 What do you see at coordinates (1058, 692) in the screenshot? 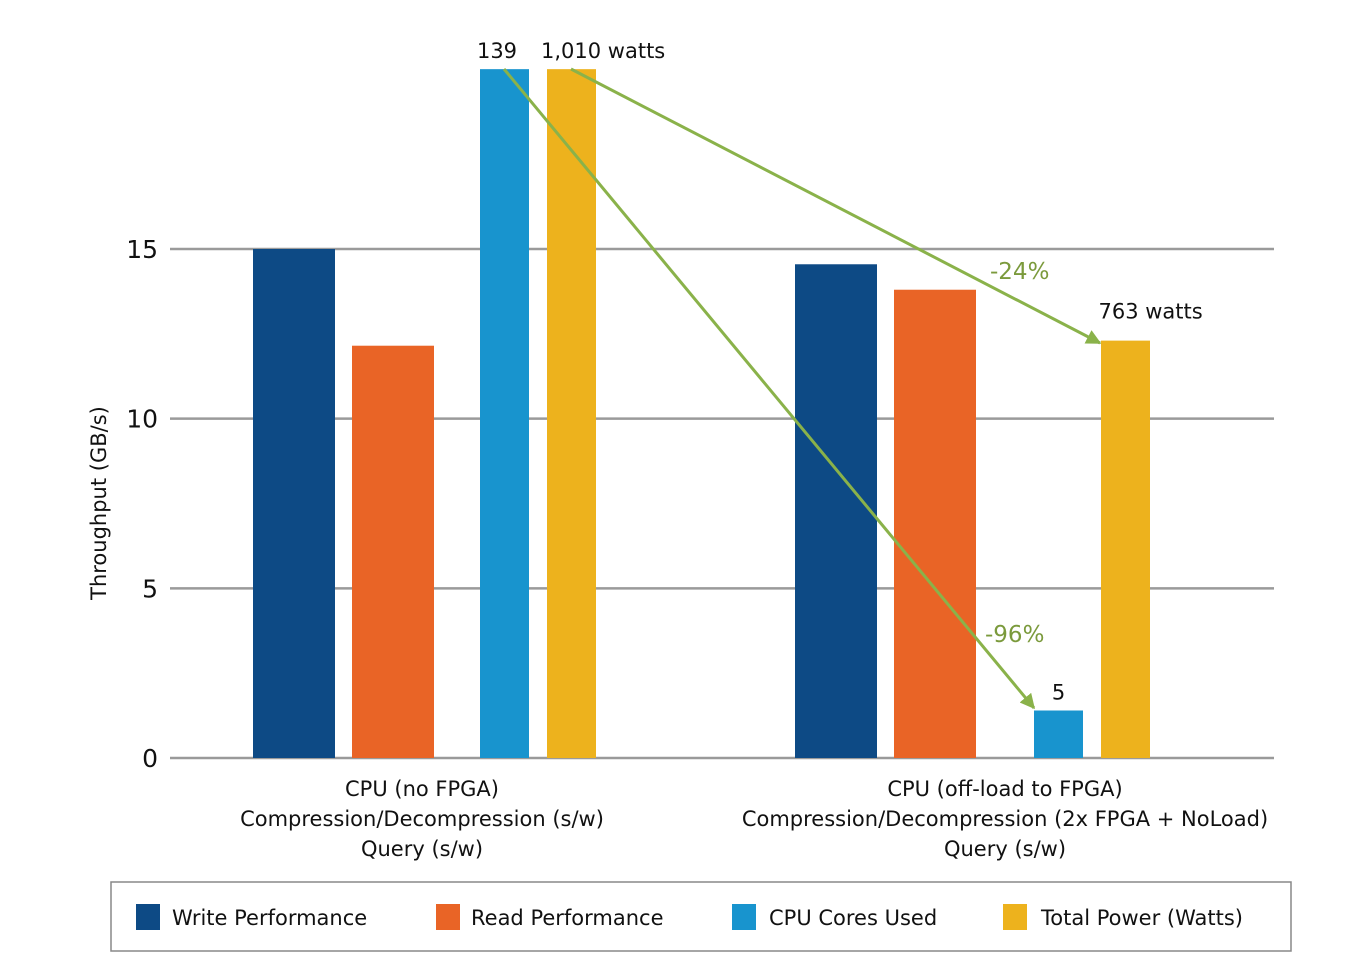
I see `data-label: 5` at bounding box center [1058, 692].